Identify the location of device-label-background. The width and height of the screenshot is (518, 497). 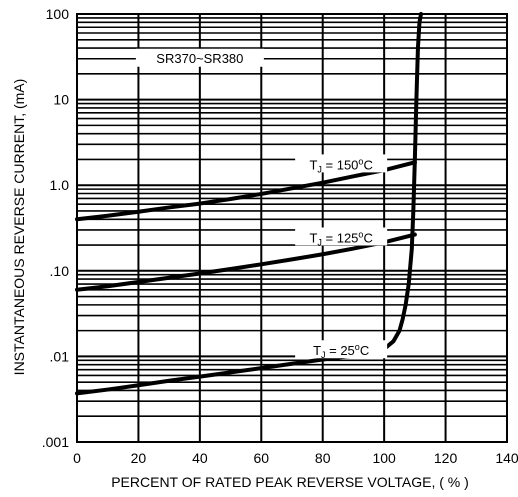
(199, 57).